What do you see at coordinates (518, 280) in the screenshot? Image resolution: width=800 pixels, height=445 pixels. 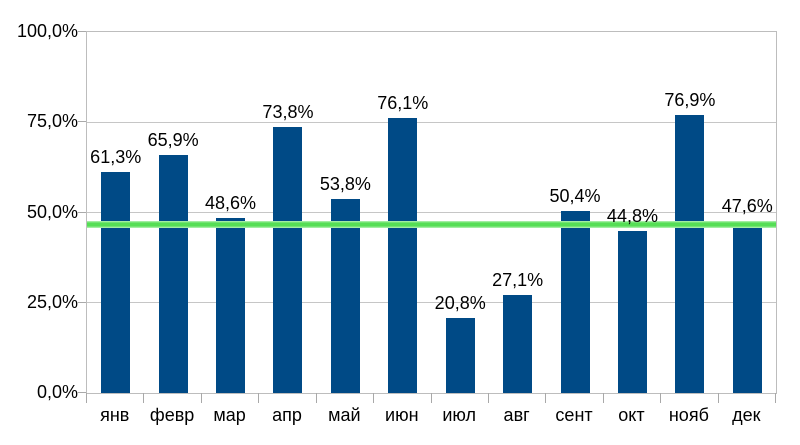 I see `data-label-авг: 27,1%` at bounding box center [518, 280].